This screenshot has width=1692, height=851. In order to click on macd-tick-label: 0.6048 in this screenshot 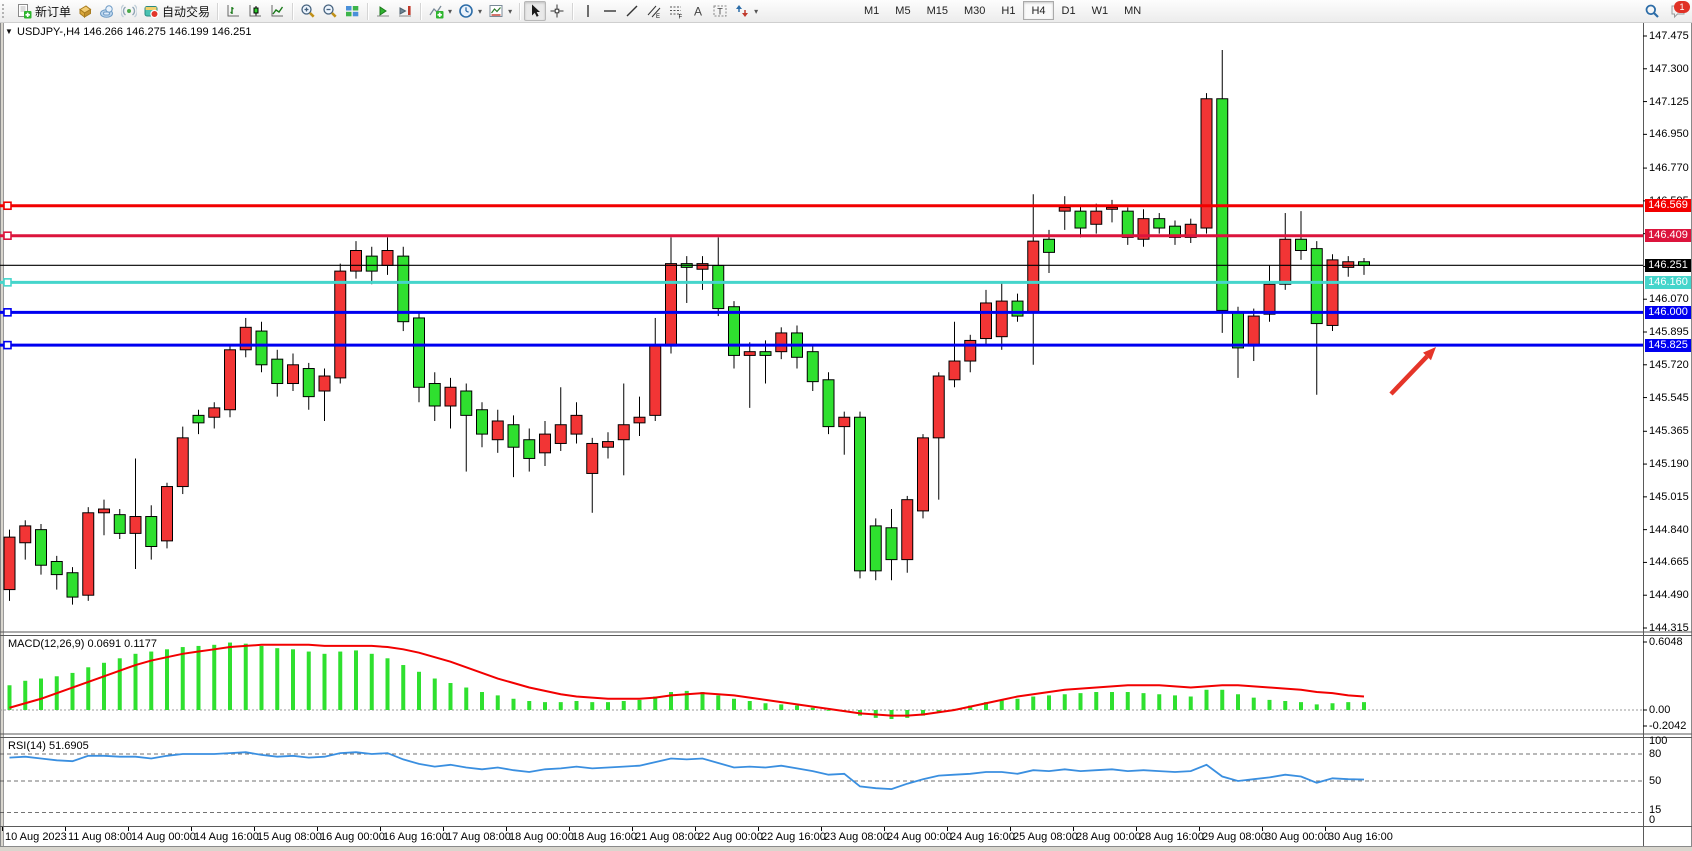, I will do `click(1666, 642)`.